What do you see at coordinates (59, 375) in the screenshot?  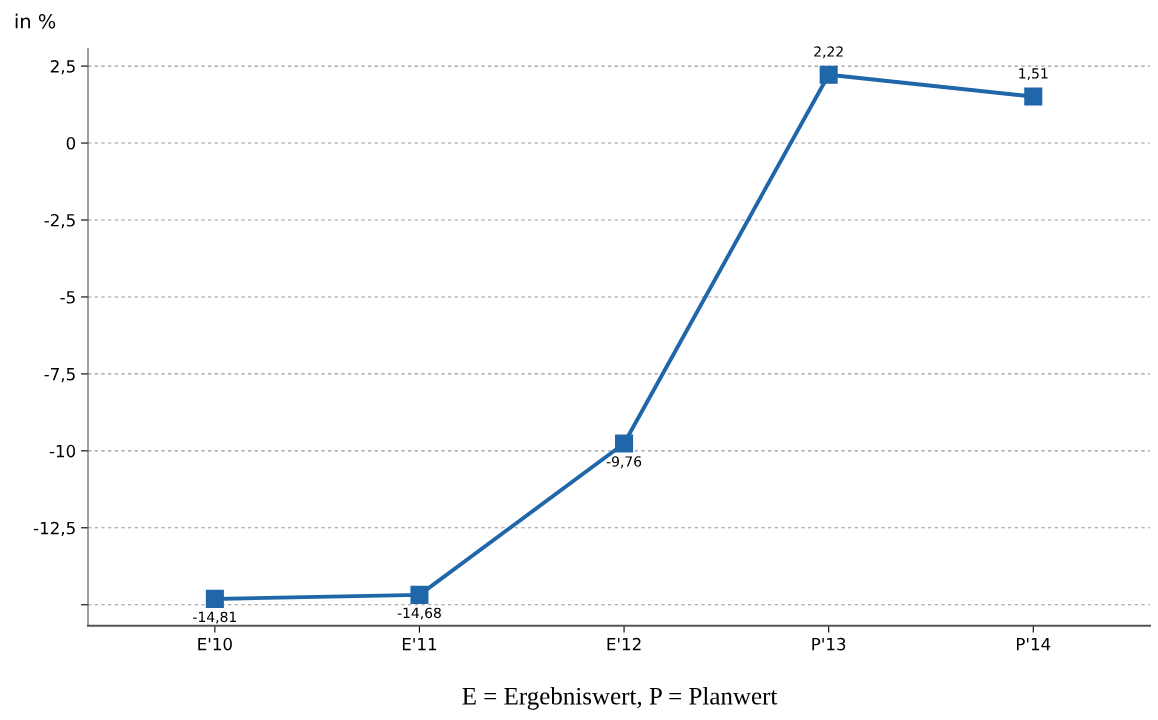 I see `y-tick-label: -7,5` at bounding box center [59, 375].